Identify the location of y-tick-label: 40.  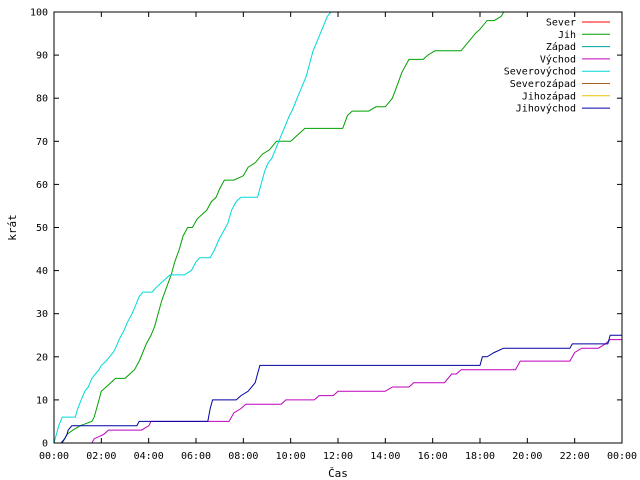
(42, 271).